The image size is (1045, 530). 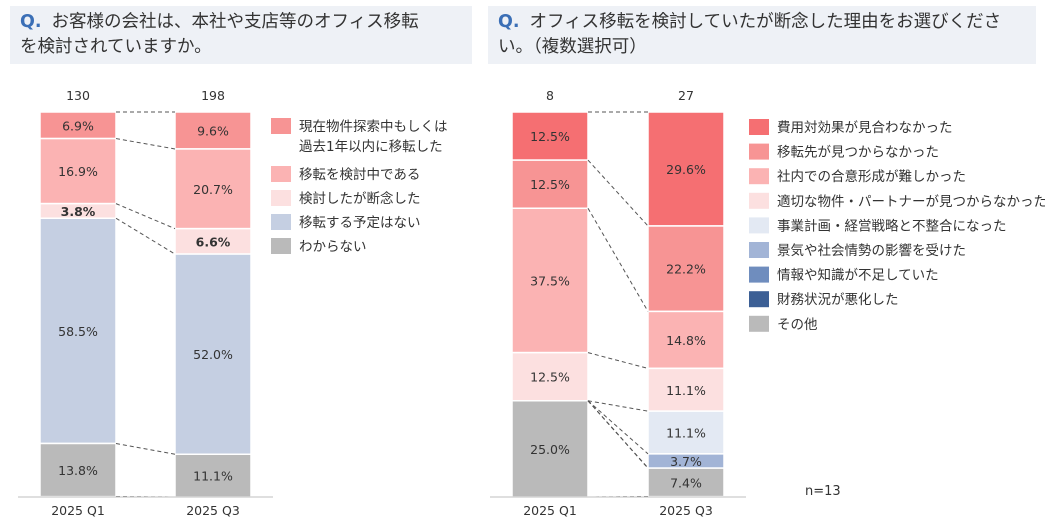 What do you see at coordinates (686, 95) in the screenshot?
I see `right-total-2: 27` at bounding box center [686, 95].